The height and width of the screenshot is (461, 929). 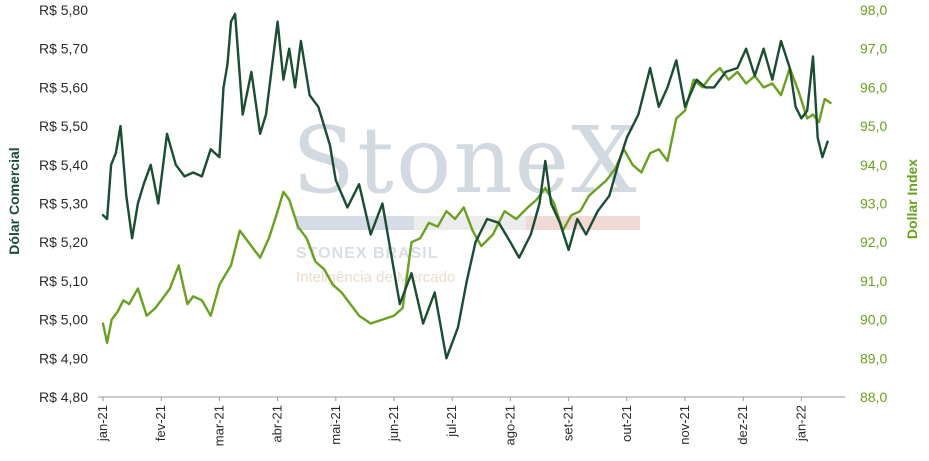 What do you see at coordinates (873, 10) in the screenshot?
I see `right-tick-label: 98,0` at bounding box center [873, 10].